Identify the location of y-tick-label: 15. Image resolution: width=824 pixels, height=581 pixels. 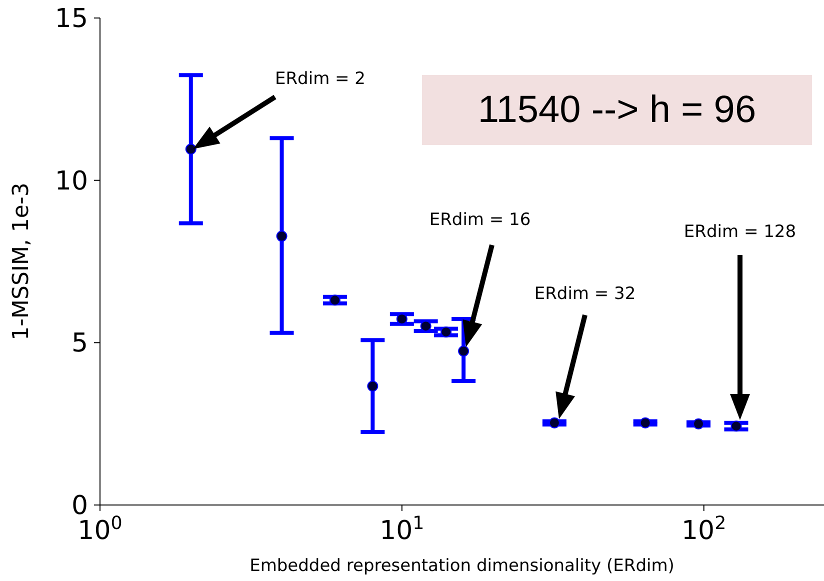
(71, 19).